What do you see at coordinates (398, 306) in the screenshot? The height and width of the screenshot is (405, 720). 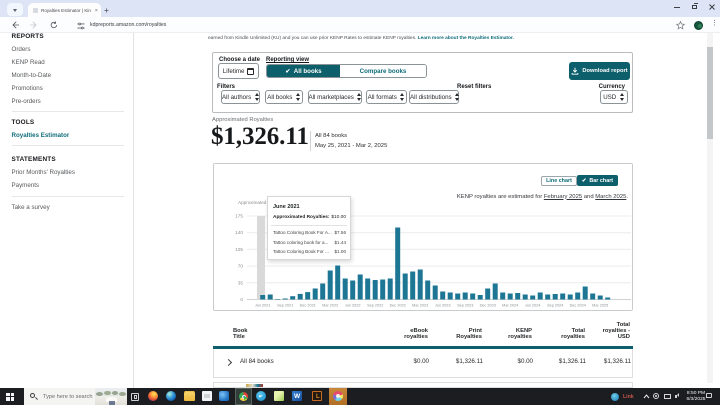 I see `svg-text: Dec 2022` at bounding box center [398, 306].